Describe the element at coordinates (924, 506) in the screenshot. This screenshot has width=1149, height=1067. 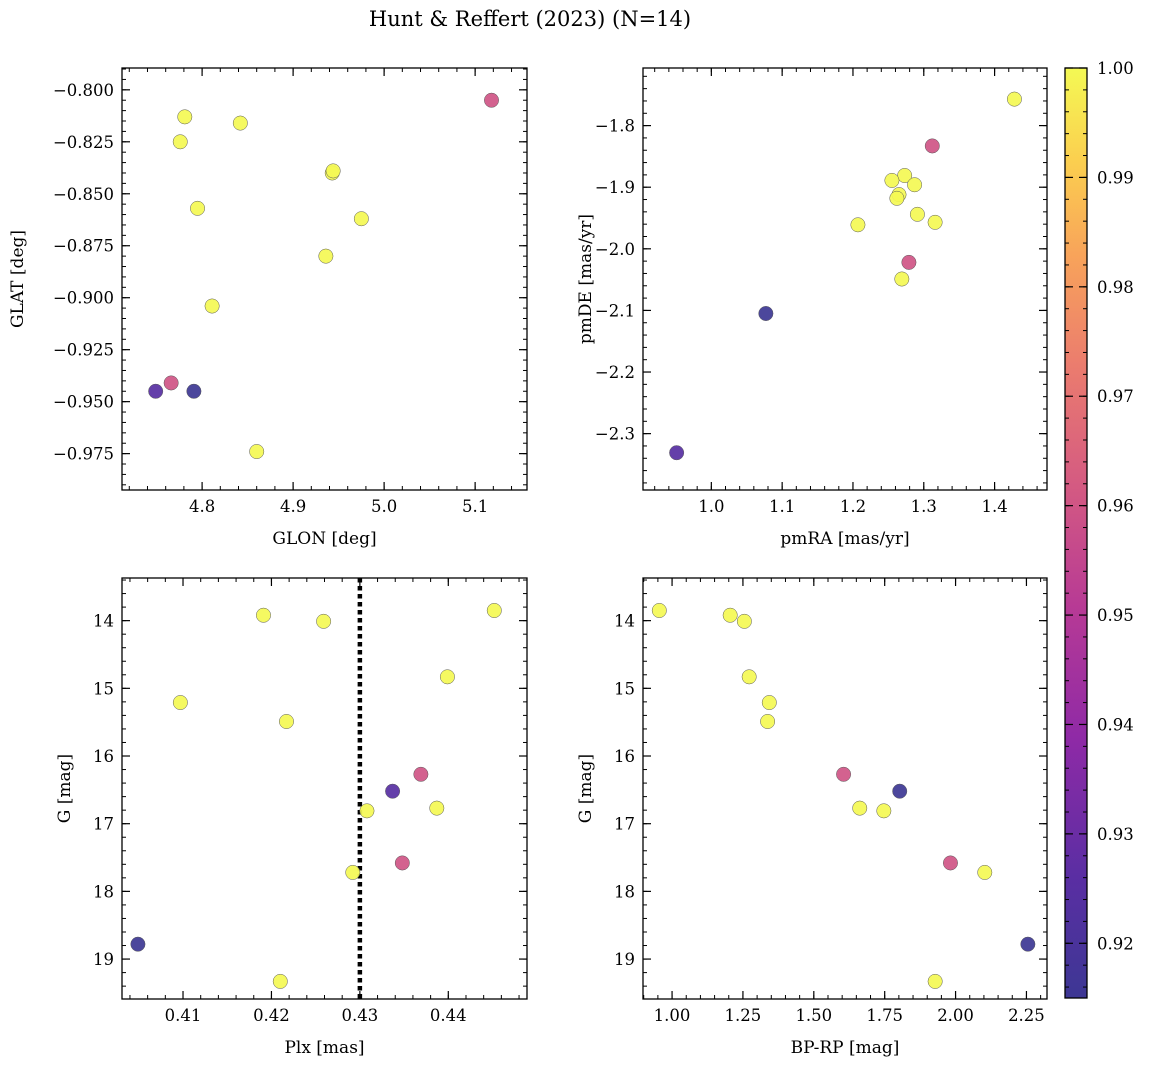
I see `x-tick-label: 1.3` at that location.